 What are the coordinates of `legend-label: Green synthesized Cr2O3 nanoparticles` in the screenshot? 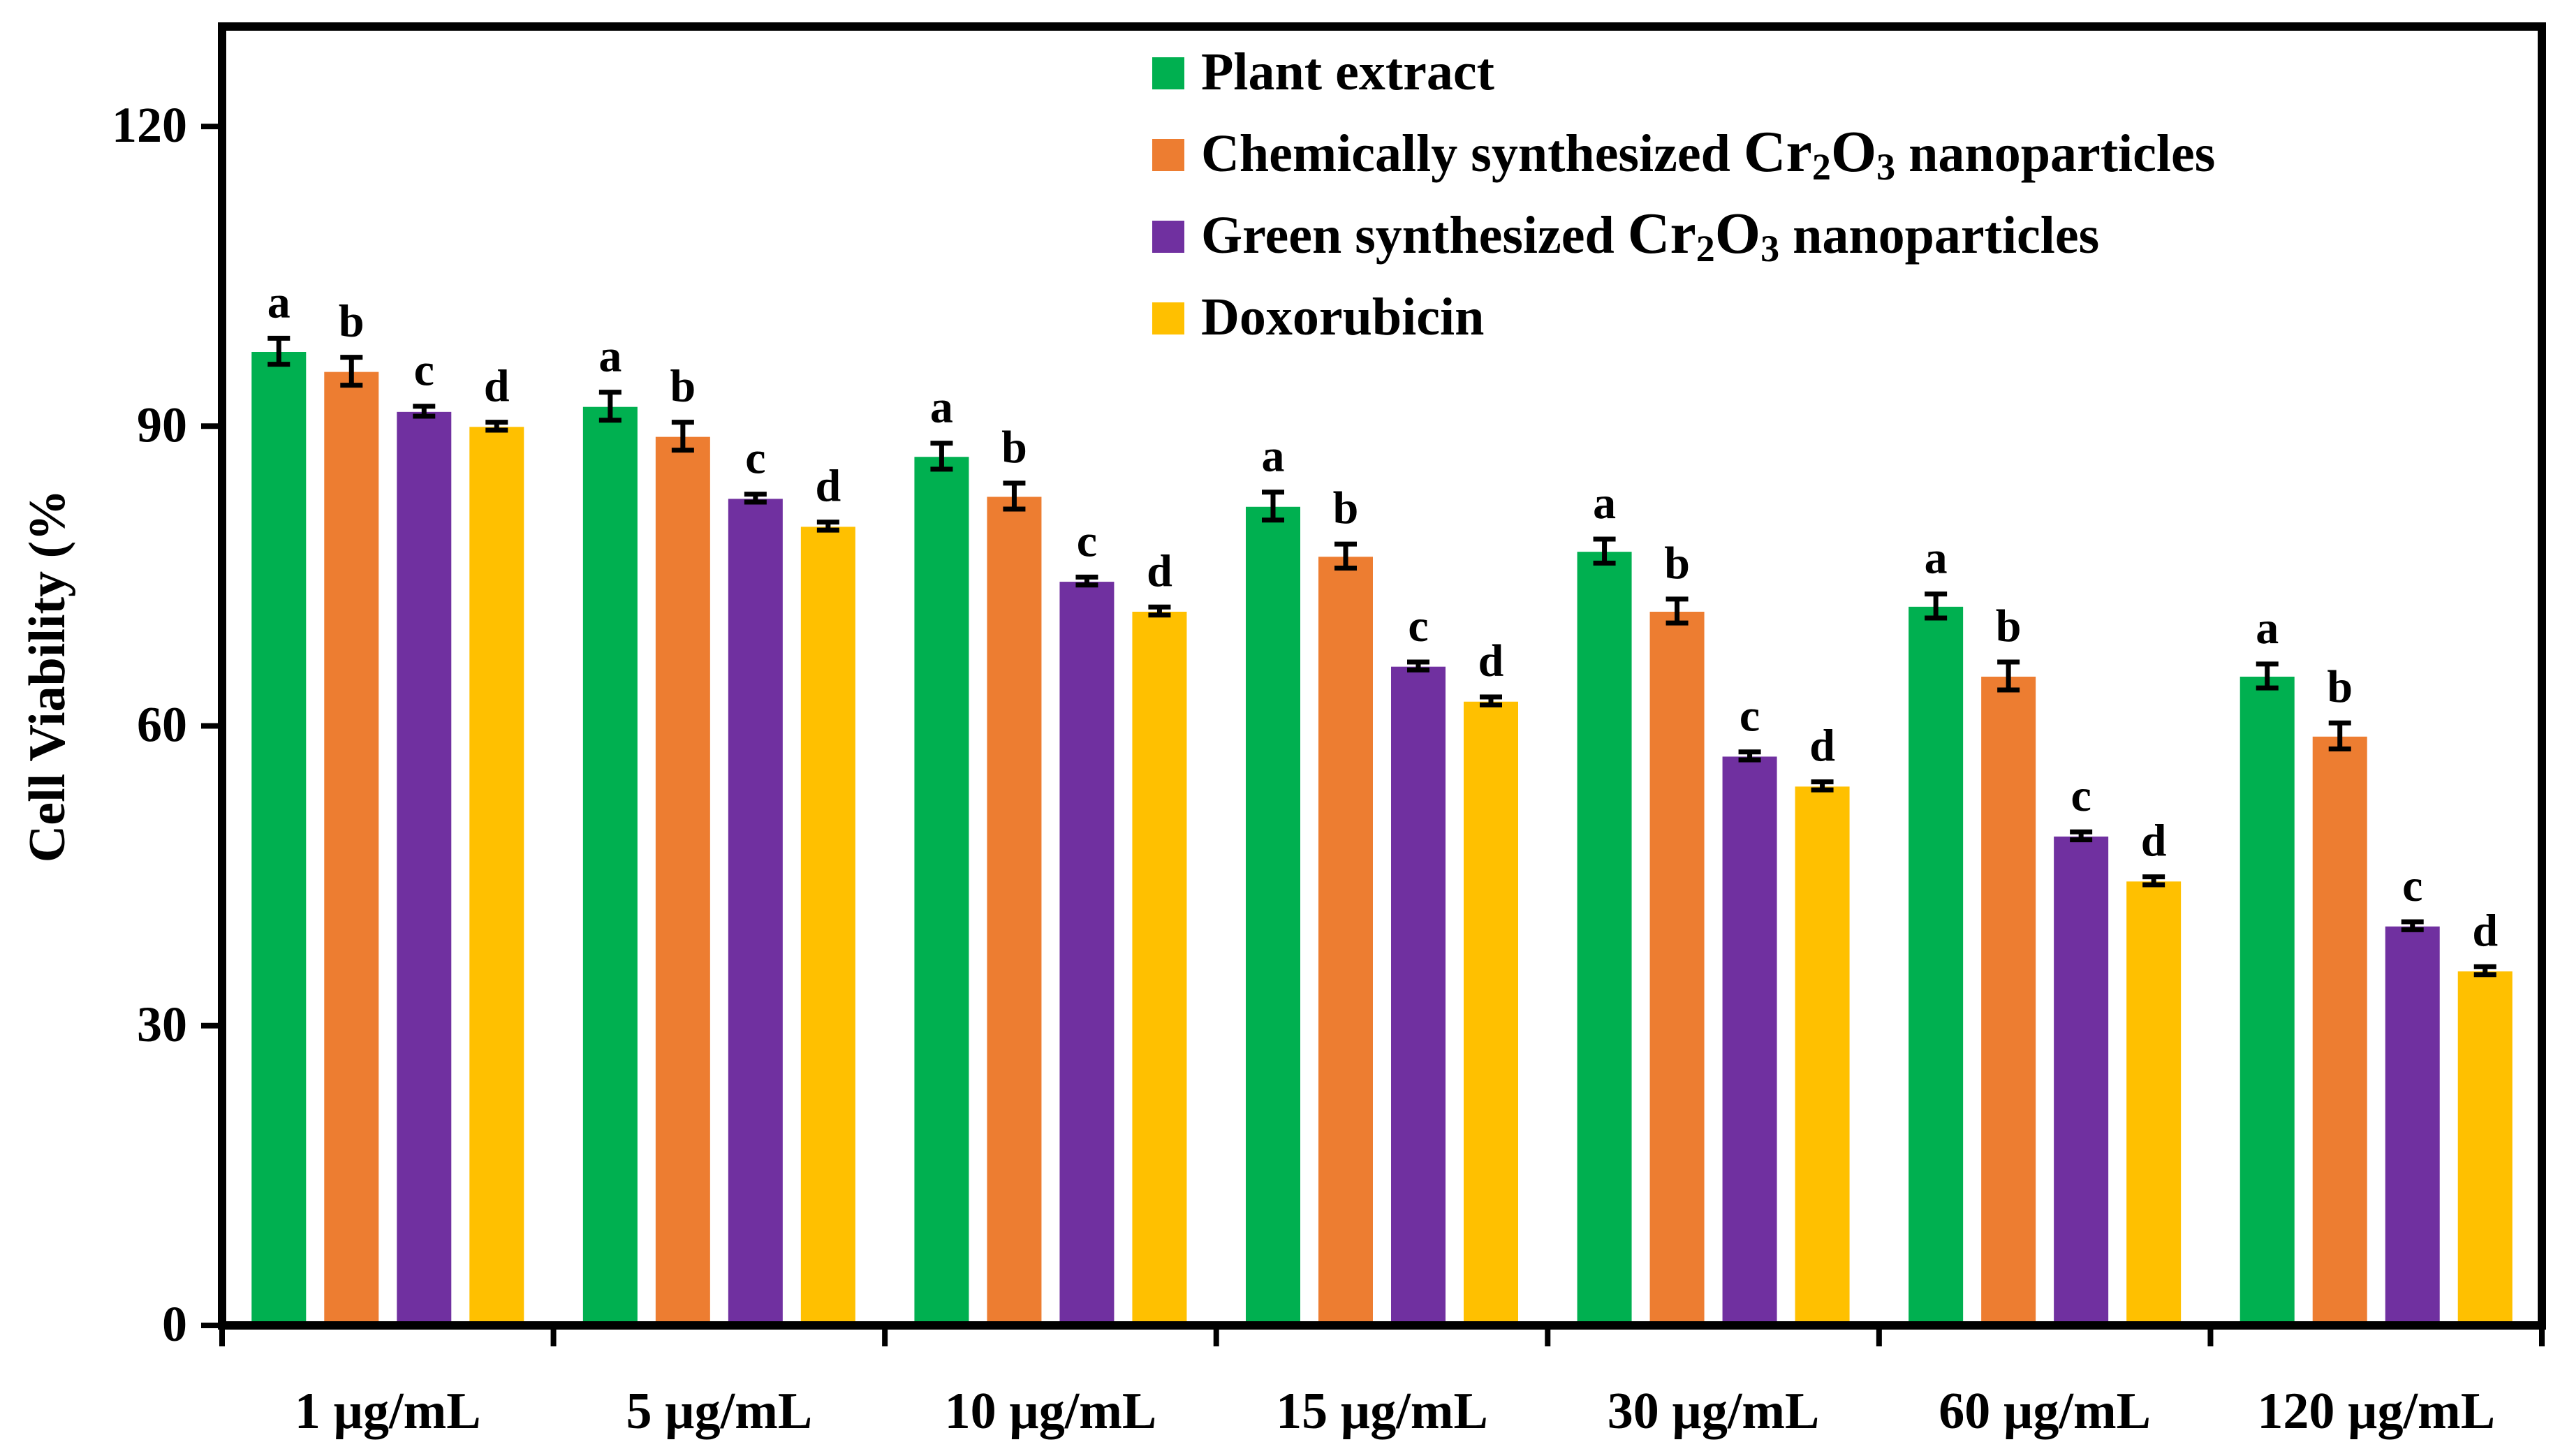 It's located at (1650, 236).